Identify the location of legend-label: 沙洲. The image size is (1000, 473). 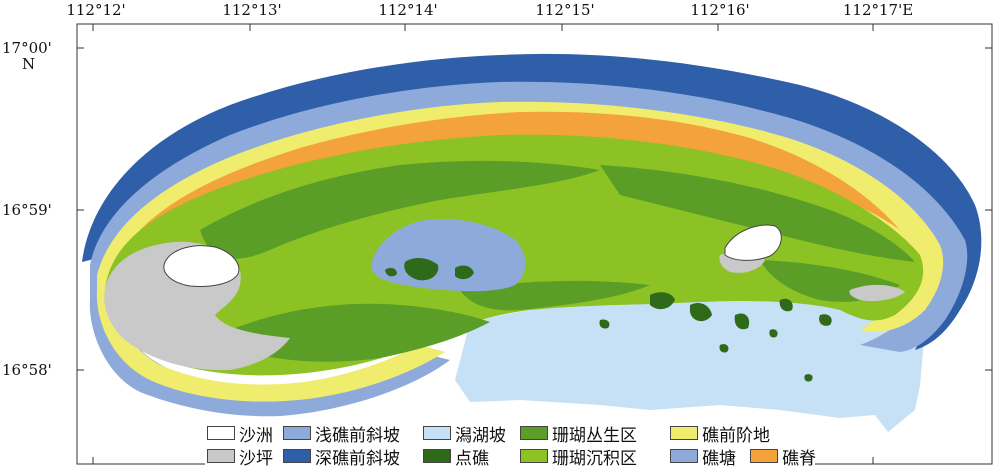
(256, 435).